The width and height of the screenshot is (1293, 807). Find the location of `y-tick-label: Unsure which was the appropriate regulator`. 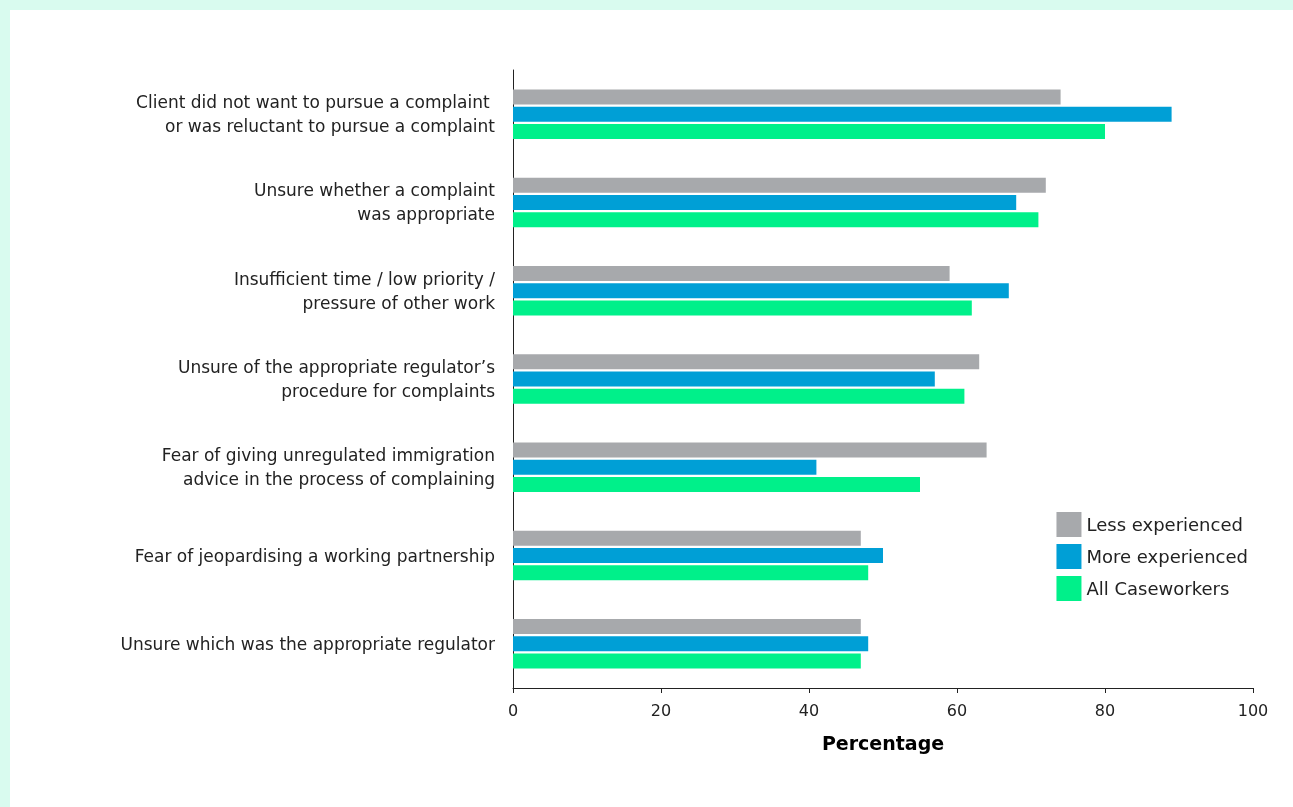

y-tick-label: Unsure which was the appropriate regulator is located at coordinates (307, 643).